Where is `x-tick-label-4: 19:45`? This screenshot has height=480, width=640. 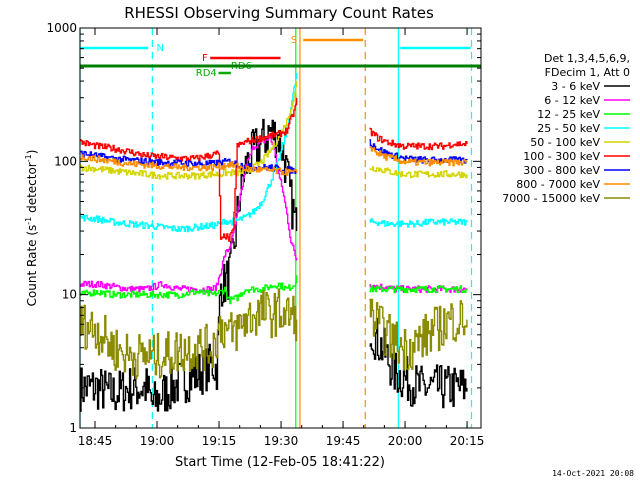 x-tick-label-4: 19:45 is located at coordinates (343, 441).